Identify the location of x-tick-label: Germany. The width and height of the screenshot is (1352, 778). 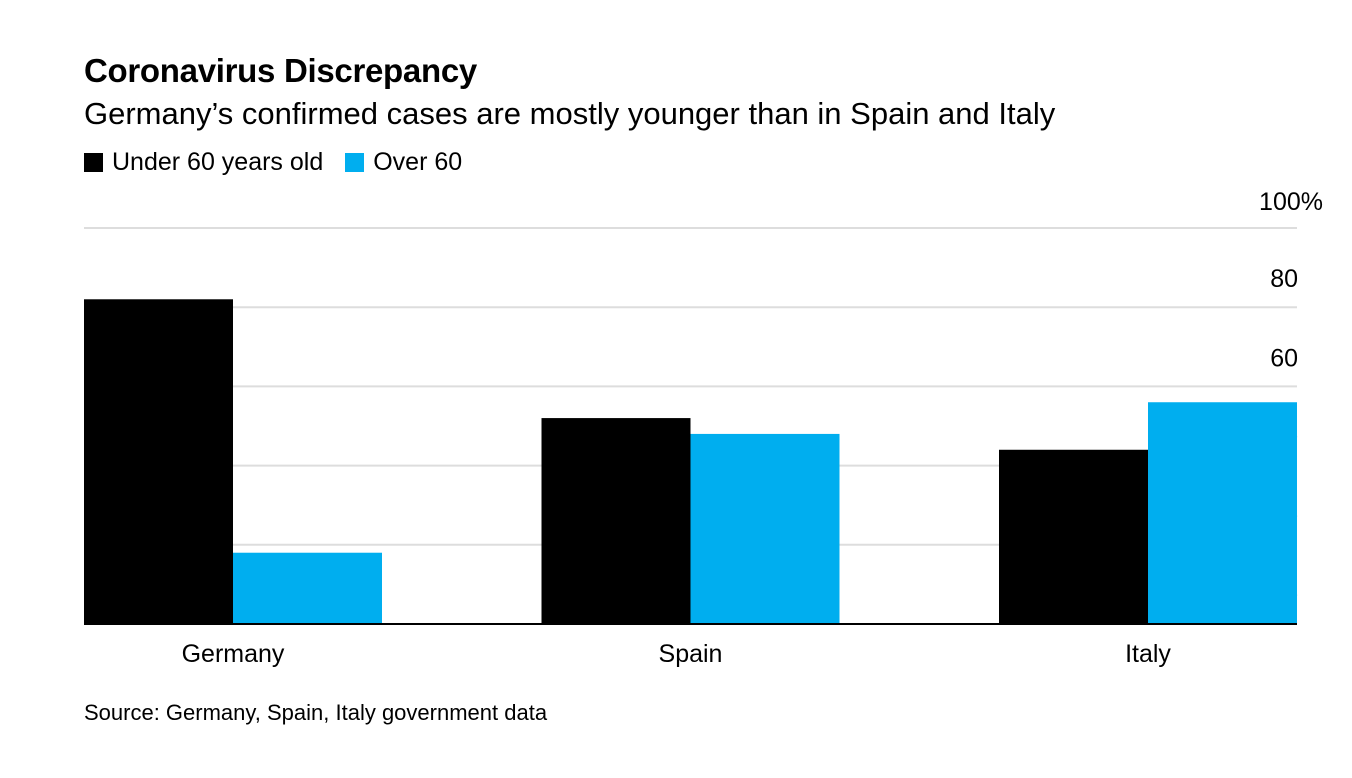
(233, 654).